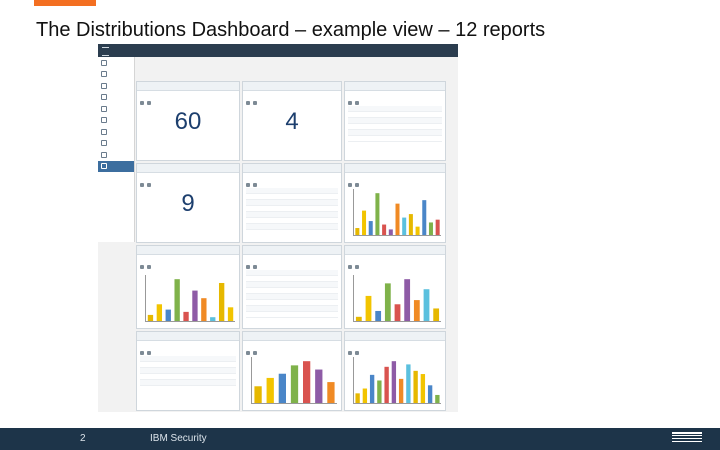 Image resolution: width=720 pixels, height=450 pixels. What do you see at coordinates (116, 166) in the screenshot?
I see `sidebar-item-active` at bounding box center [116, 166].